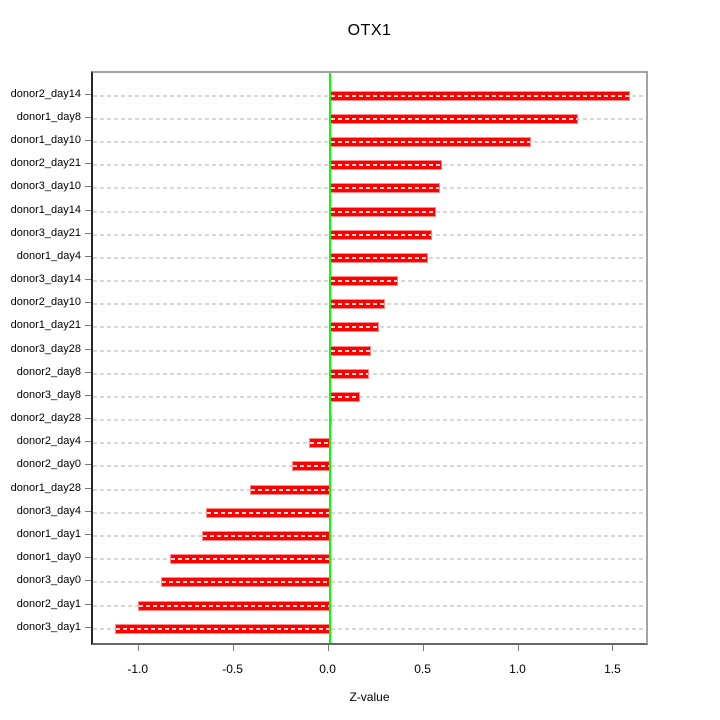 The width and height of the screenshot is (720, 720). I want to click on y-axis-label-donor3_day8: donor3_day8, so click(48, 394).